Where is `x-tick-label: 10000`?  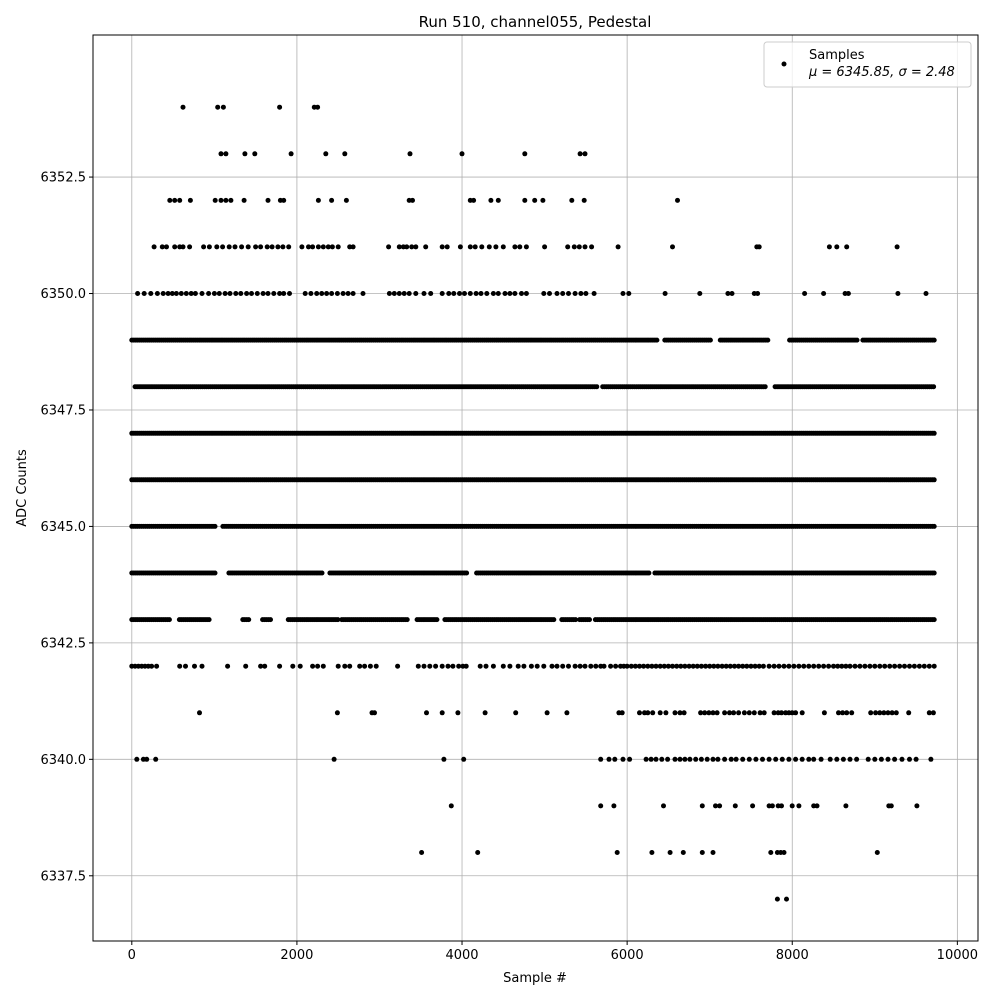
x-tick-label: 10000 is located at coordinates (957, 955).